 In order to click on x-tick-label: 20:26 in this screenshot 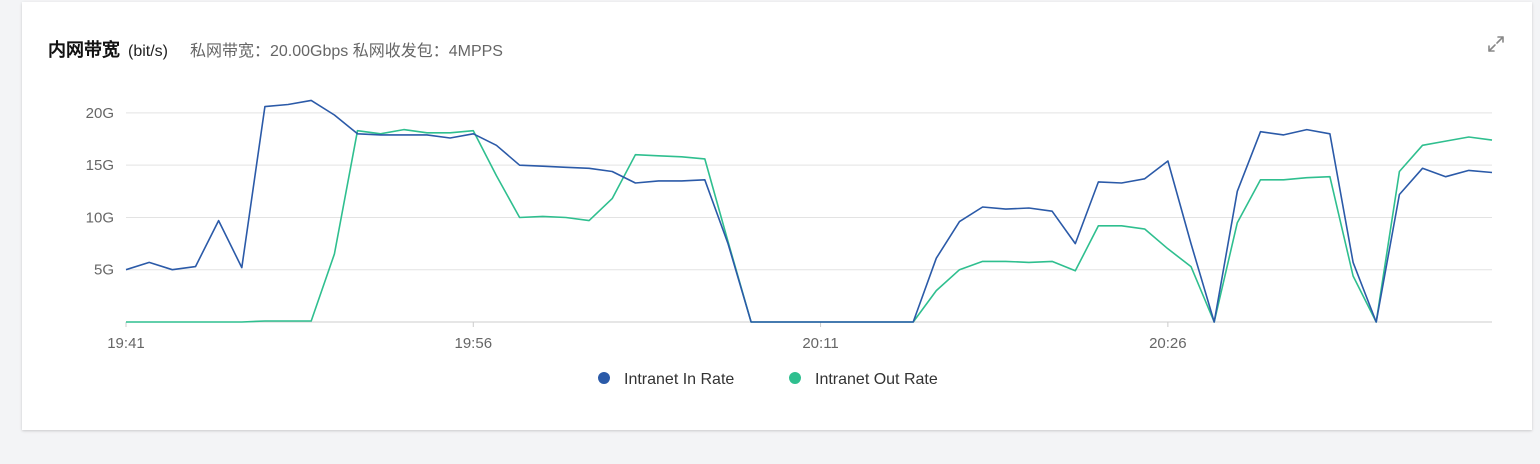, I will do `click(1168, 343)`.